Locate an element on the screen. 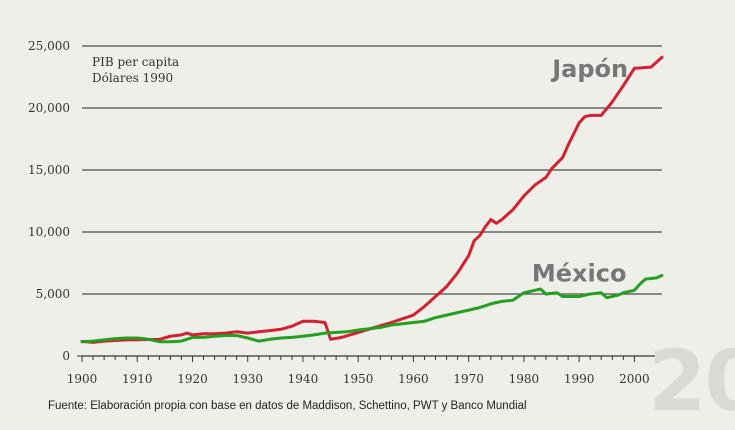 This screenshot has width=735, height=430. x-tick-label: 1980 is located at coordinates (524, 379).